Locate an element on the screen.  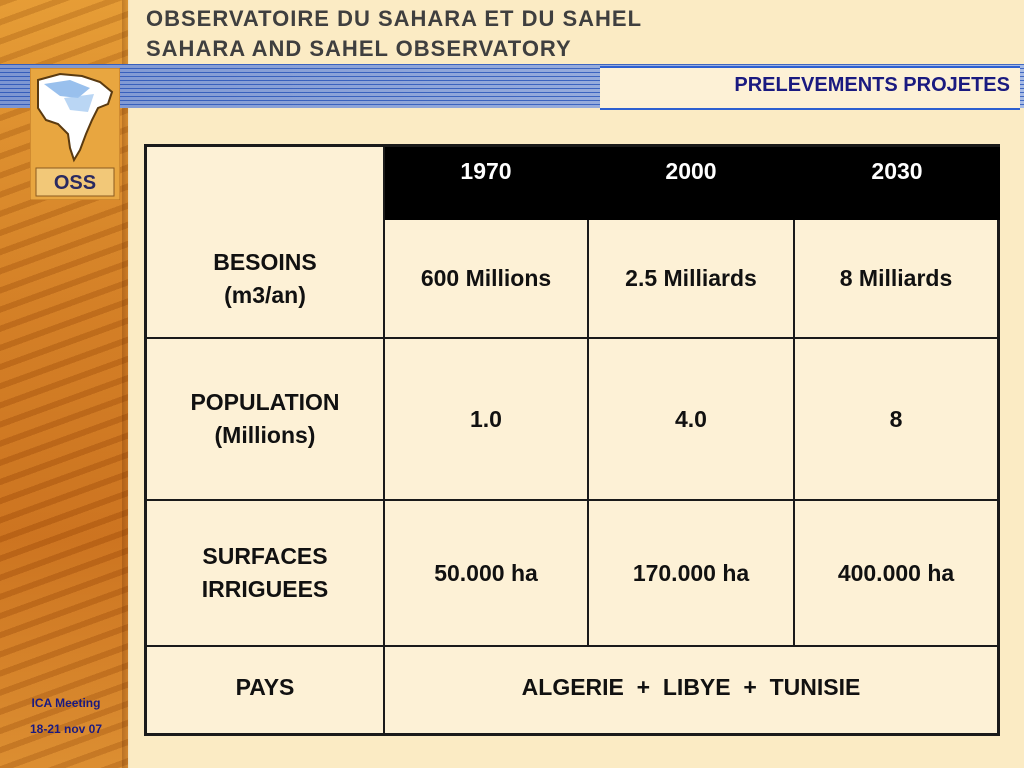
row-label-pays: PAYS is located at coordinates (265, 687).